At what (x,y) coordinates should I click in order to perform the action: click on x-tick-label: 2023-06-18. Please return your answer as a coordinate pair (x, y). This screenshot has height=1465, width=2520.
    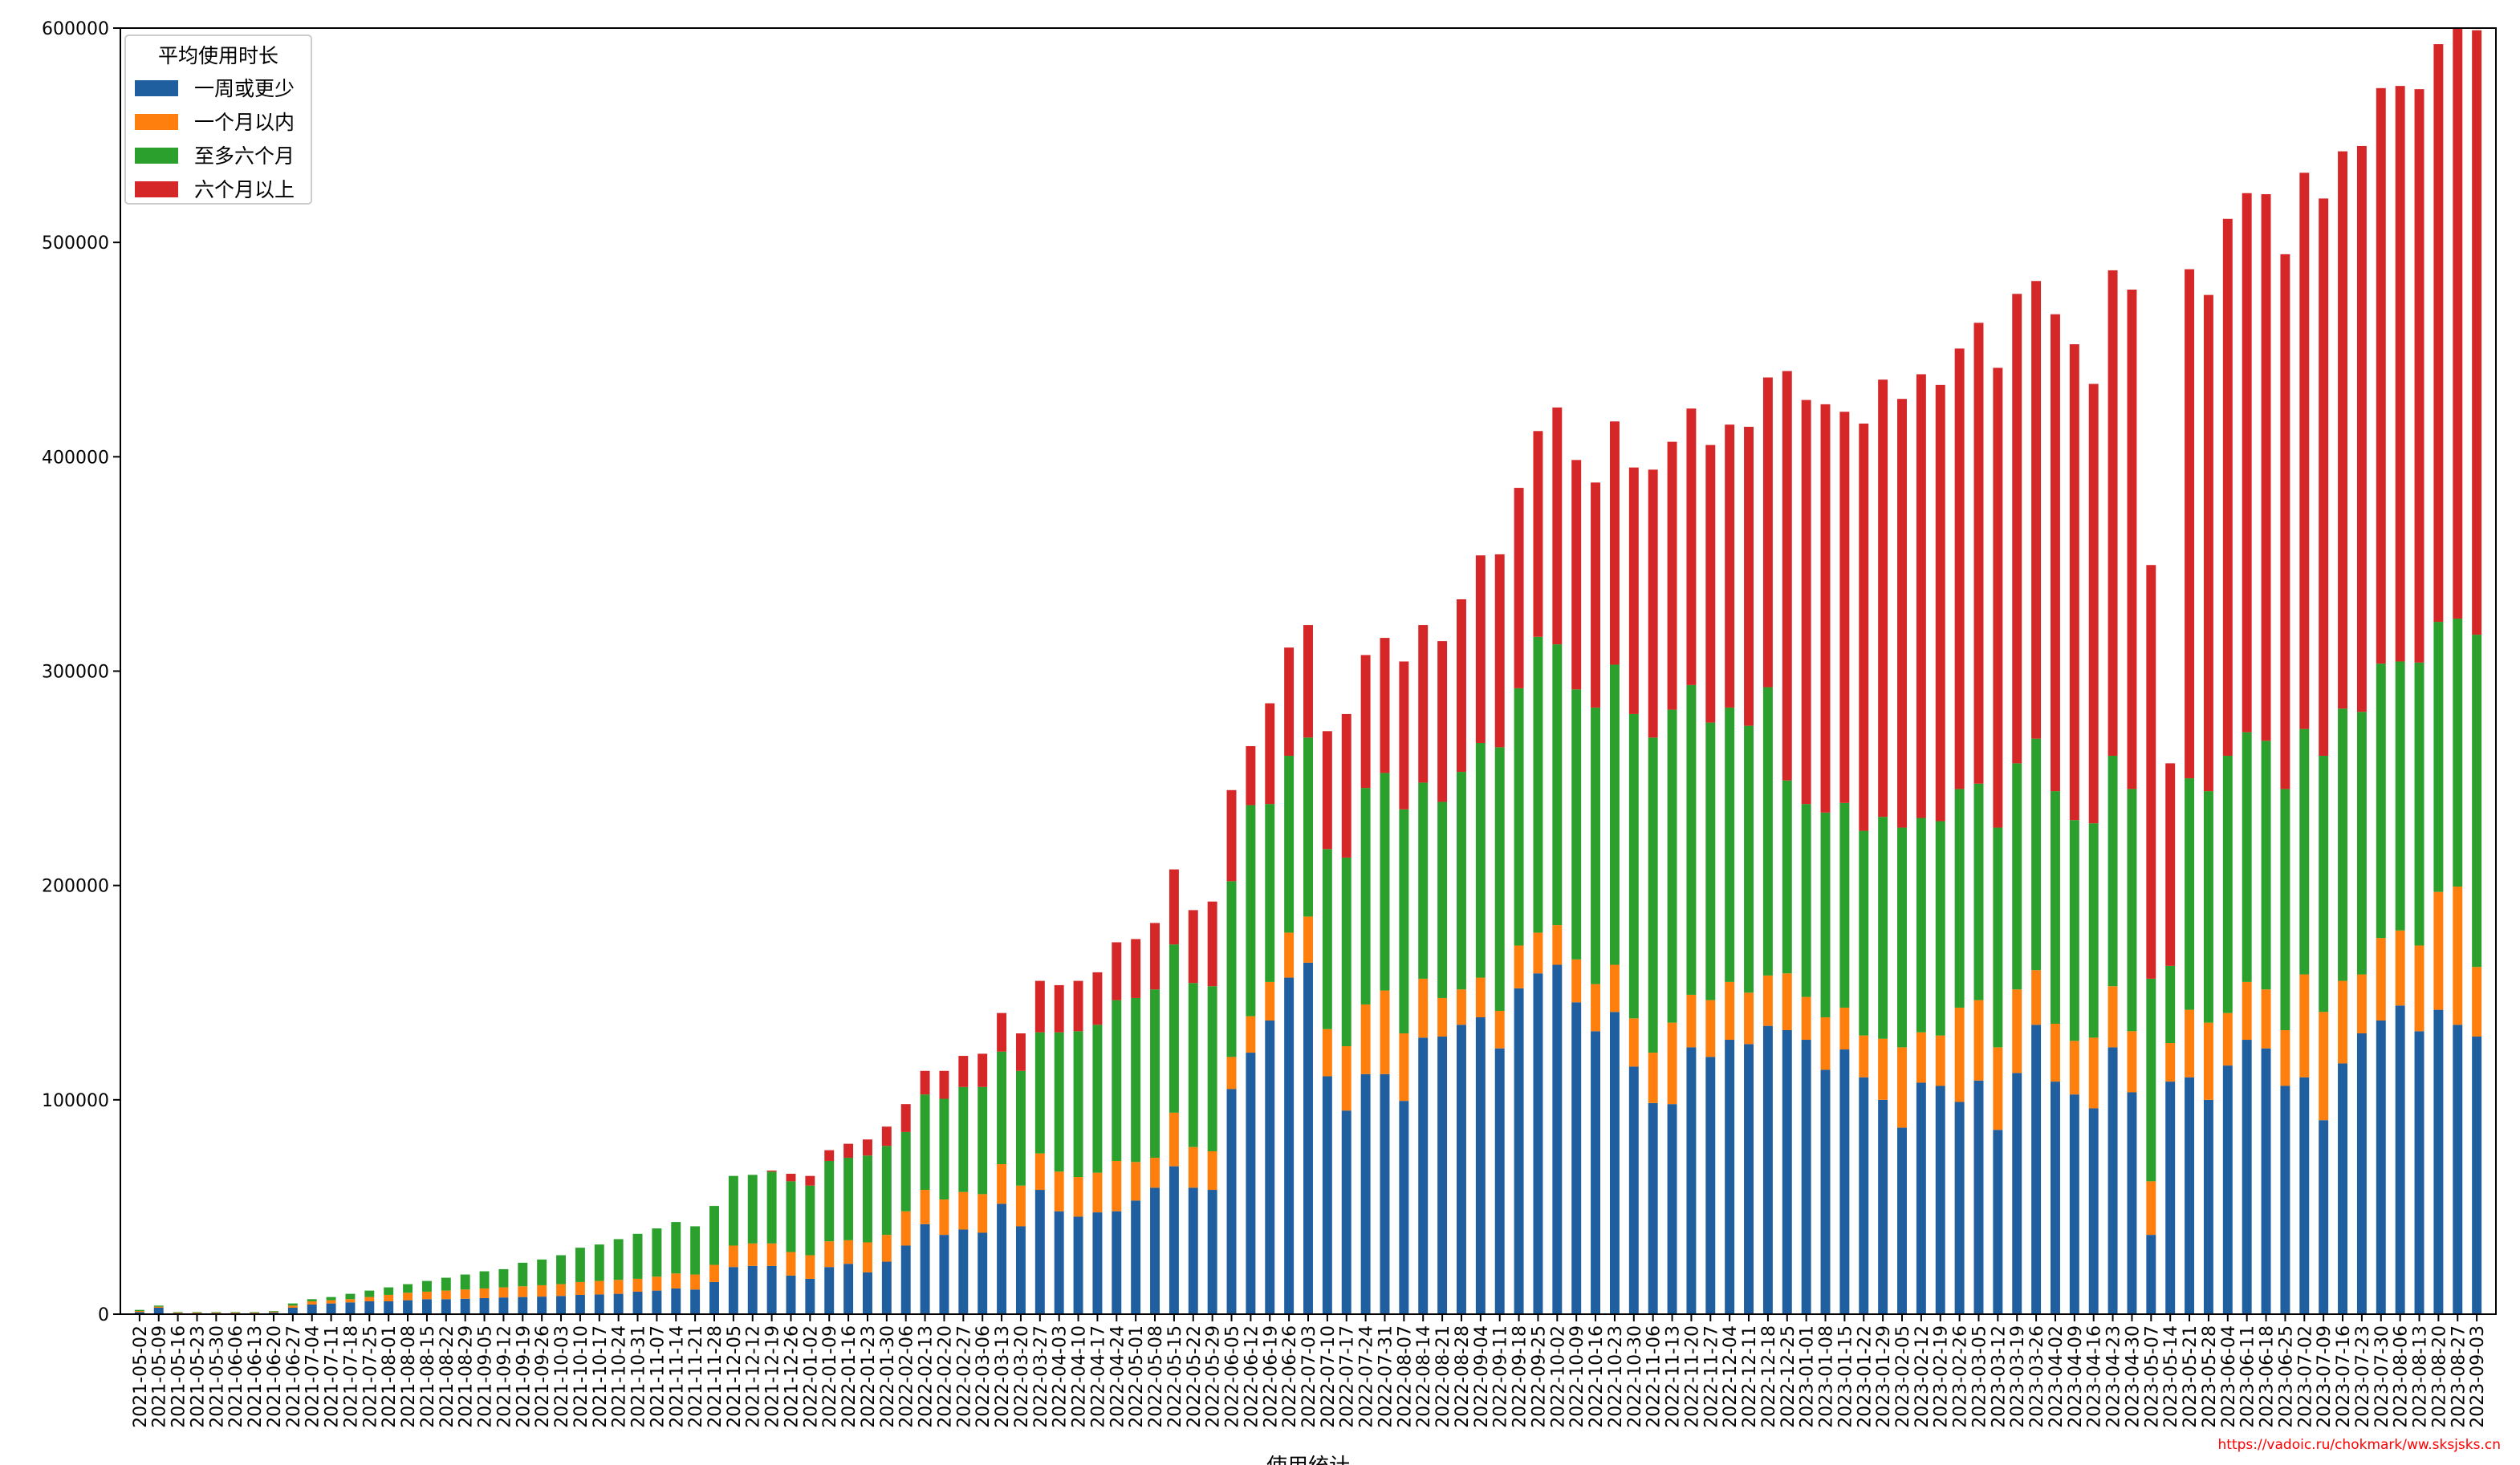
    Looking at the image, I should click on (2268, 1376).